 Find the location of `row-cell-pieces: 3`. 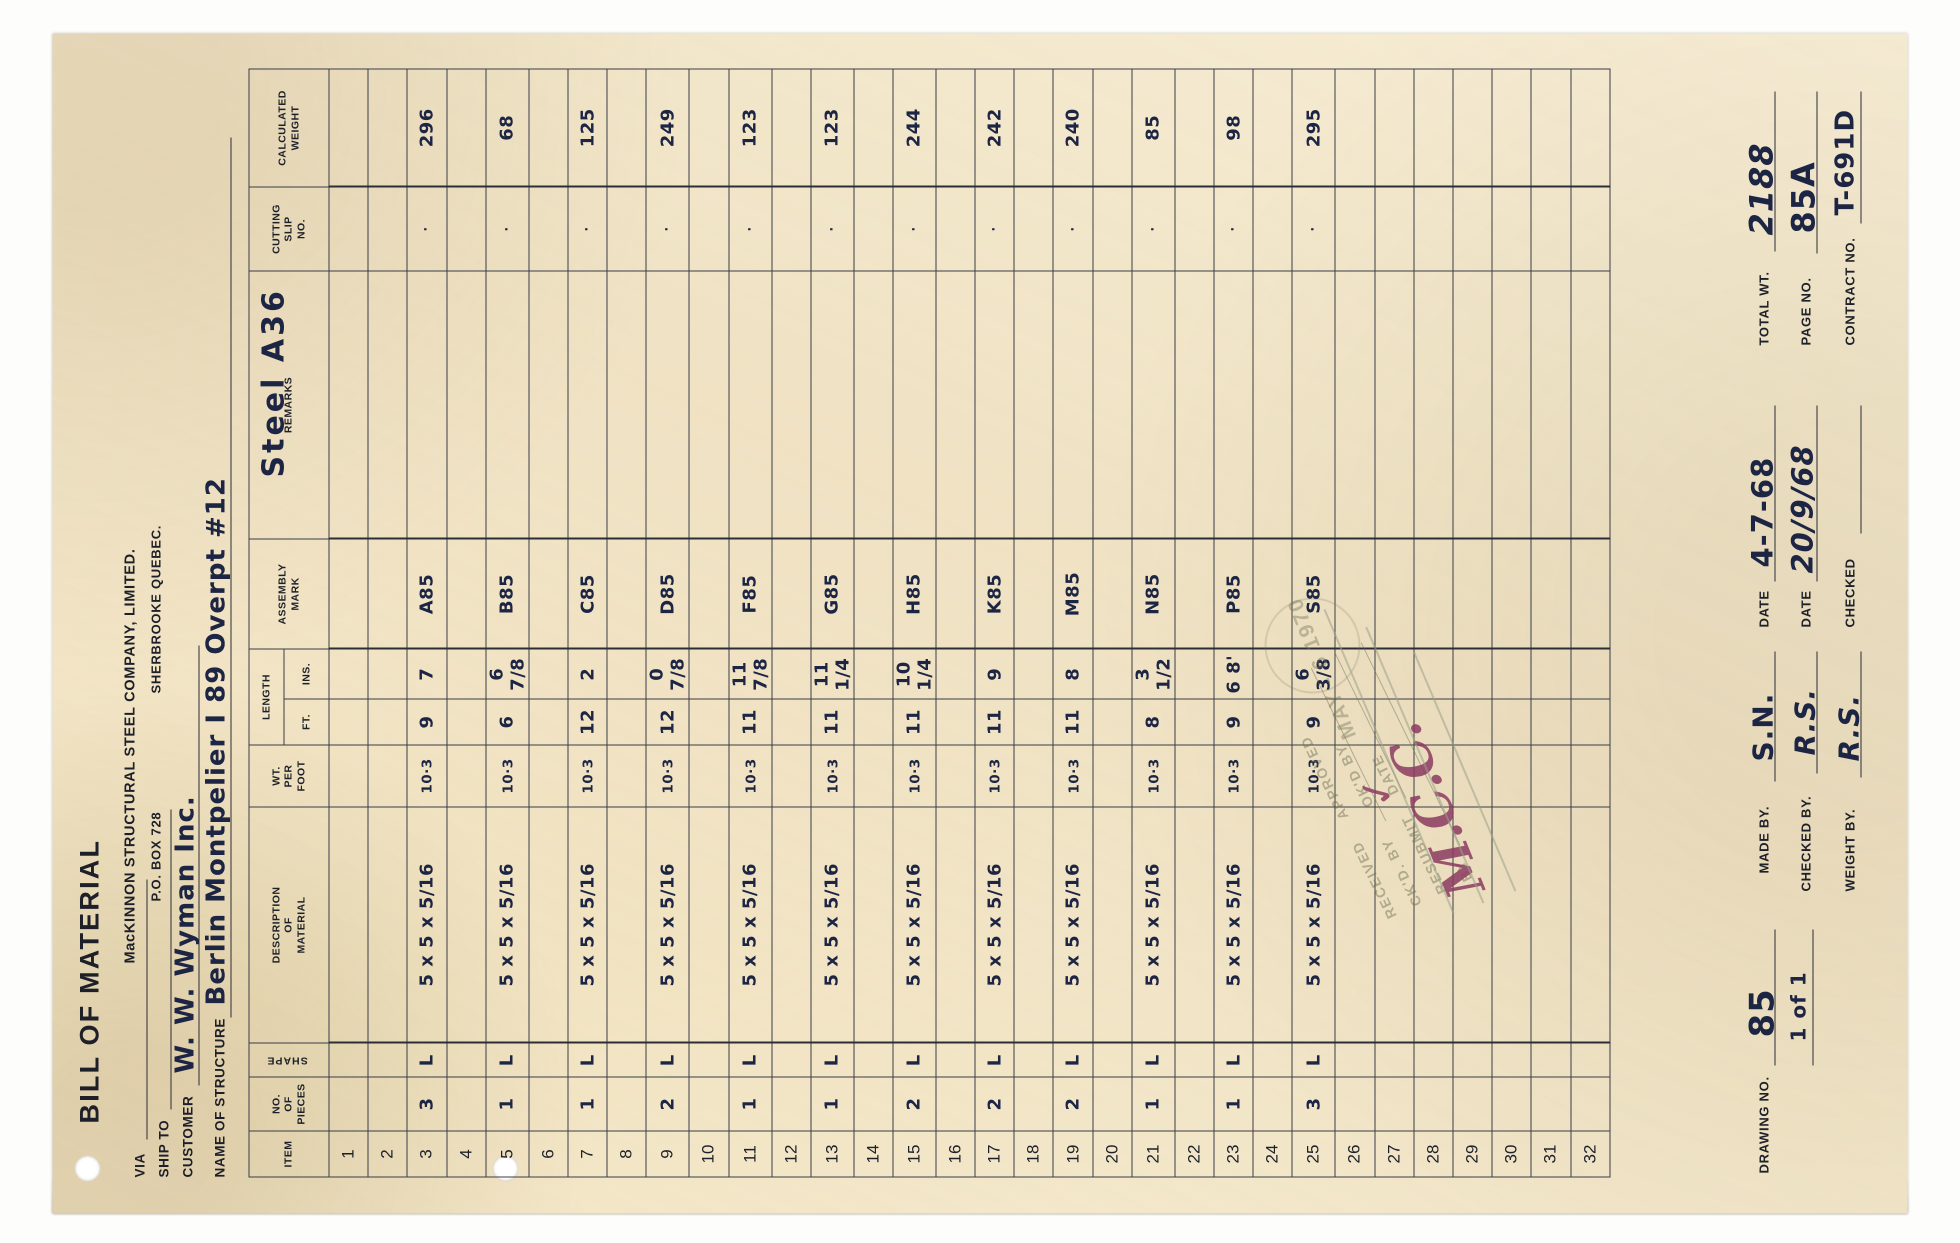

row-cell-pieces: 3 is located at coordinates (426, 1103).